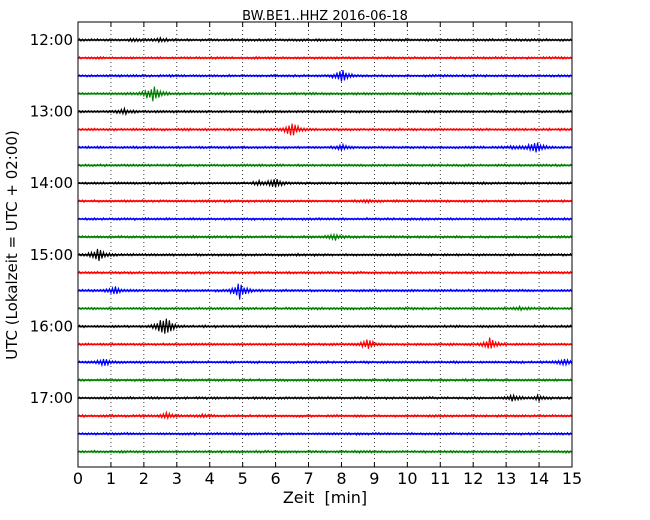 Image resolution: width=650 pixels, height=520 pixels. Describe the element at coordinates (325, 497) in the screenshot. I see `x-axis-label: Zeit [min]` at that location.